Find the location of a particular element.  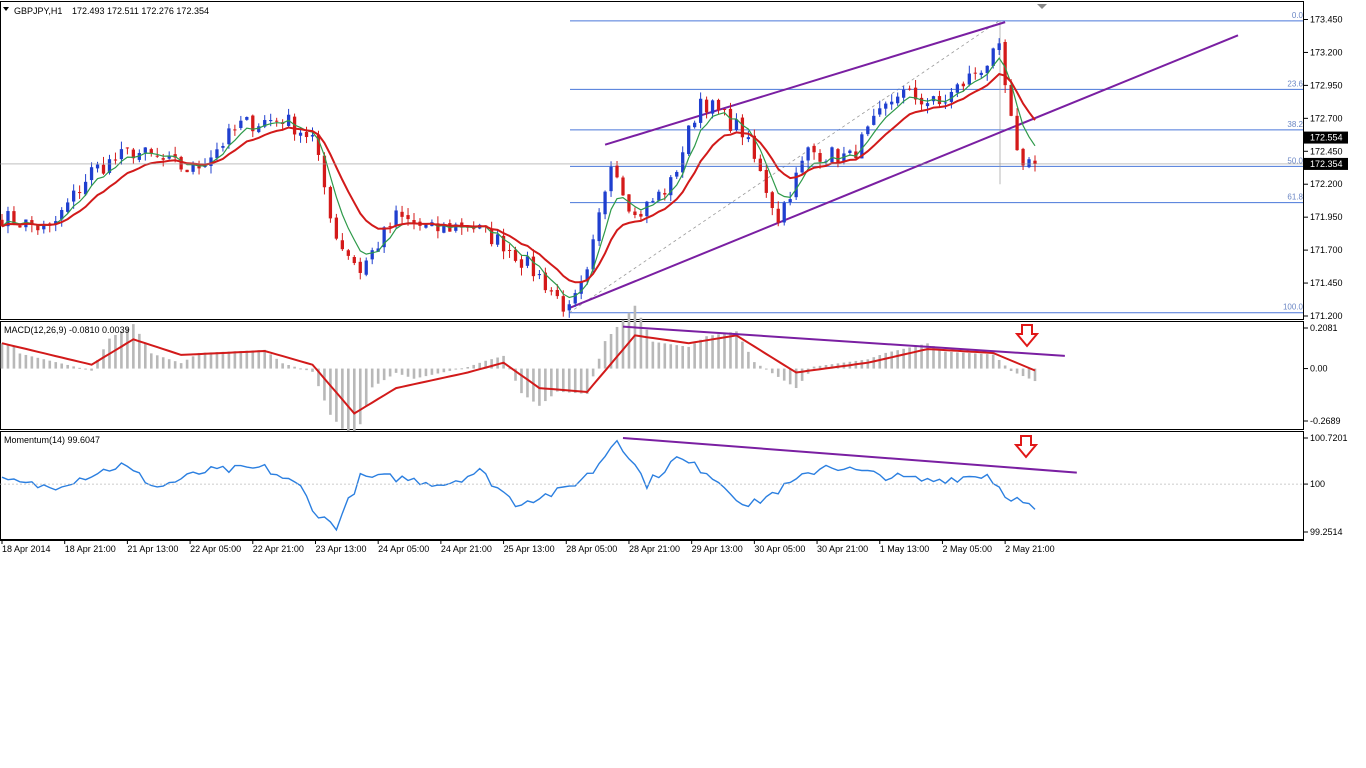

macd-trendline-path is located at coordinates (843, 341).